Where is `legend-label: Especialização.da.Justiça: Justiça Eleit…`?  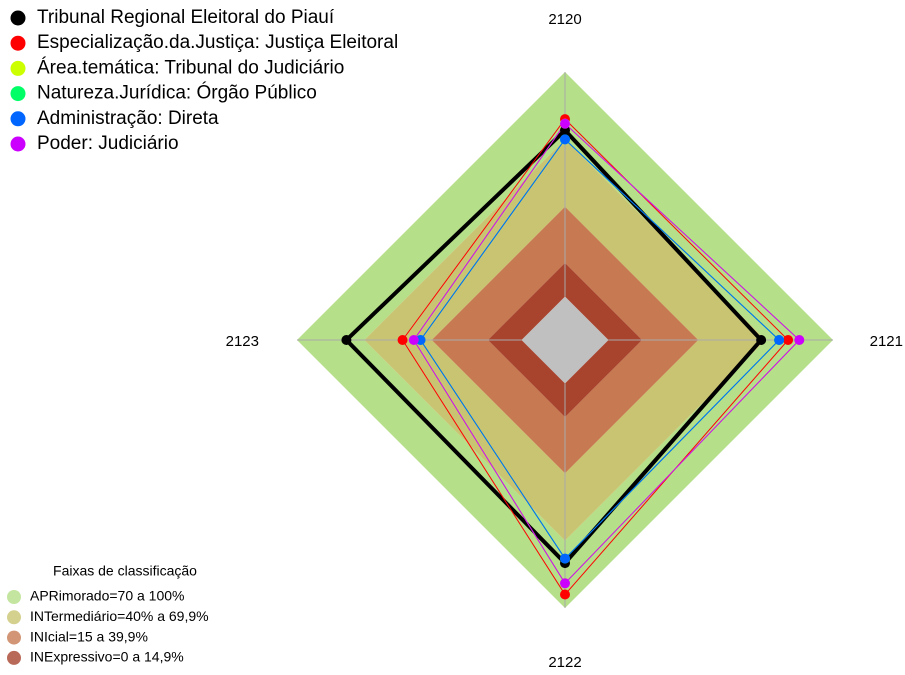
legend-label: Especialização.da.Justiça: Justiça Eleit… is located at coordinates (217, 42).